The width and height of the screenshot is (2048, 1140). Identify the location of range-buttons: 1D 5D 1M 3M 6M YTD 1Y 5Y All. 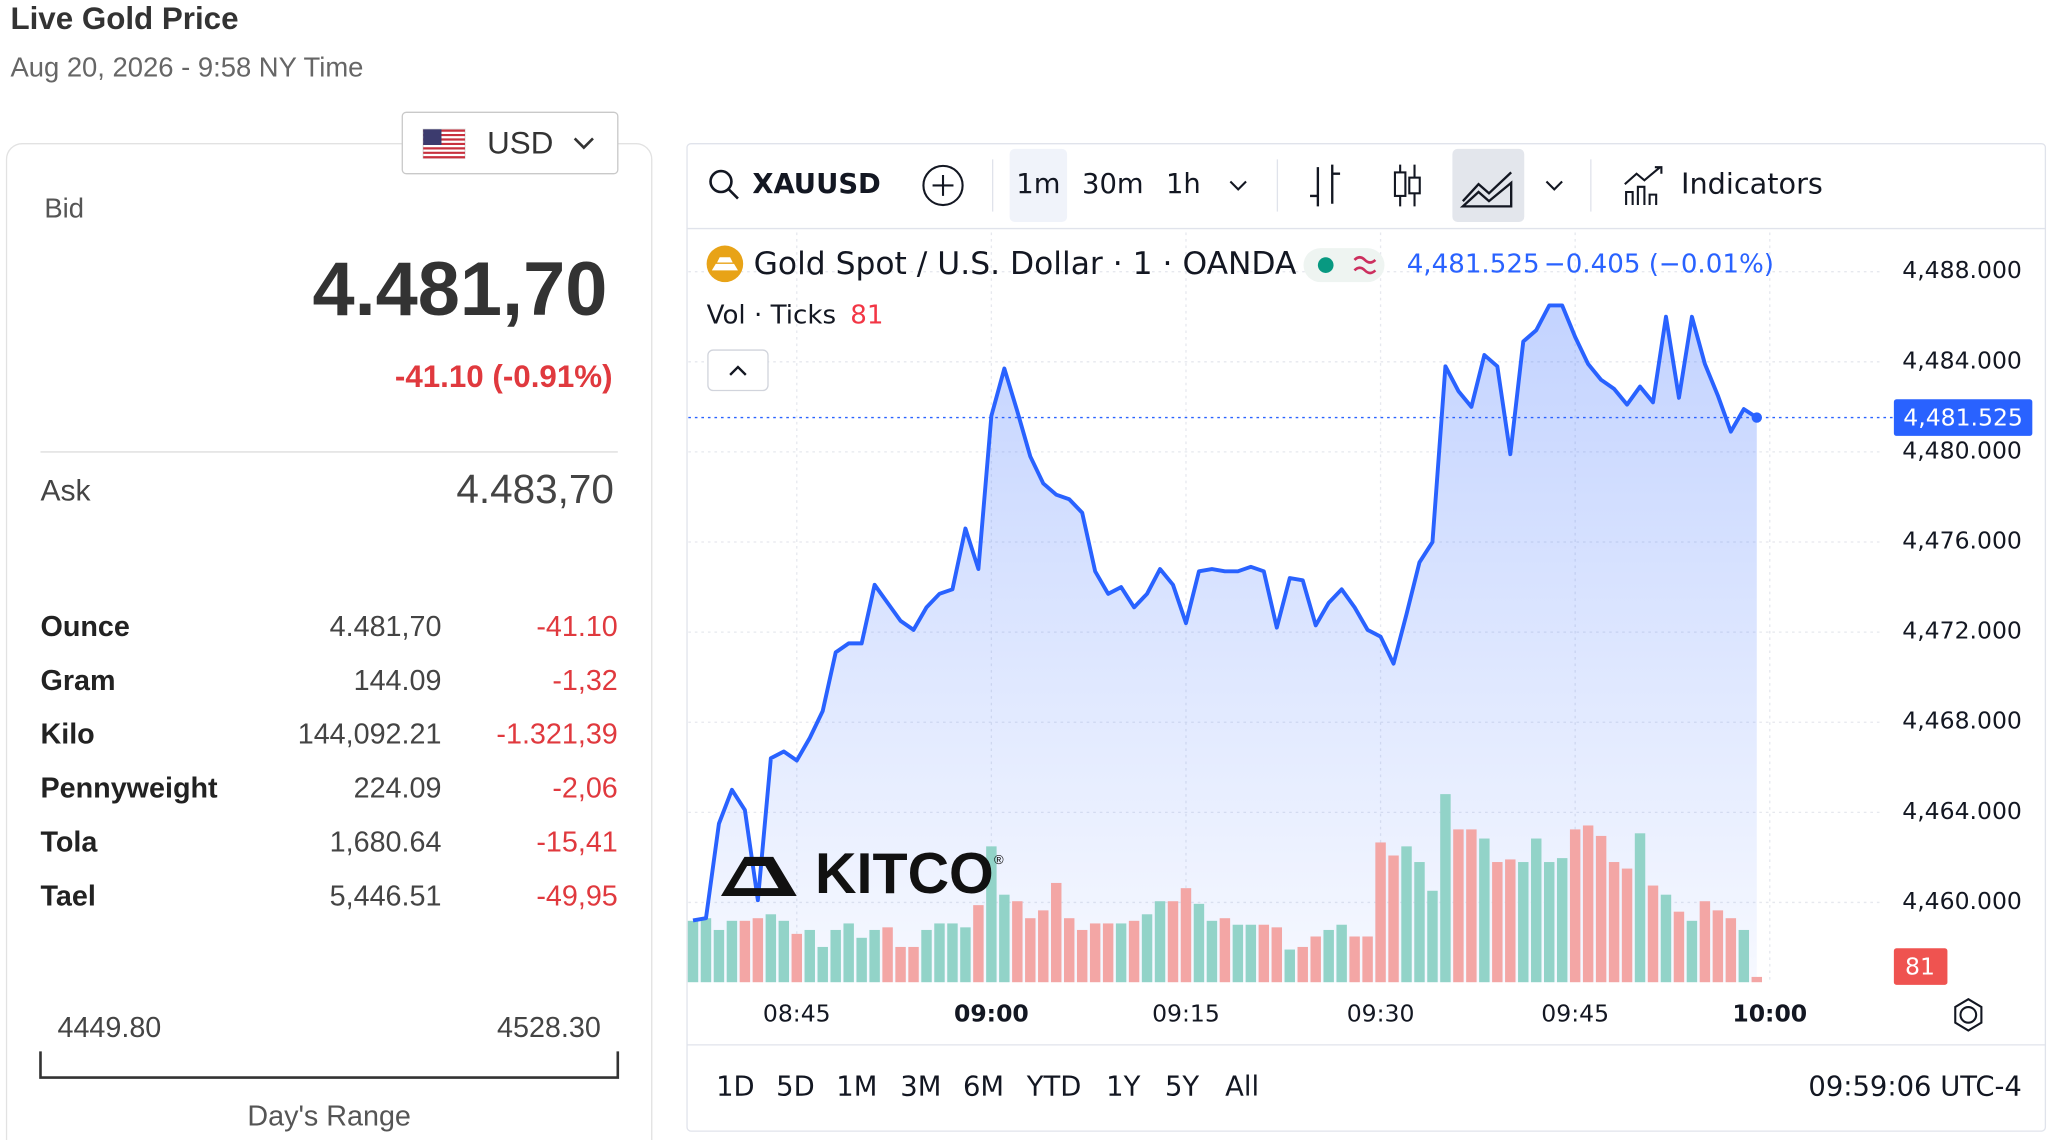
(987, 1086).